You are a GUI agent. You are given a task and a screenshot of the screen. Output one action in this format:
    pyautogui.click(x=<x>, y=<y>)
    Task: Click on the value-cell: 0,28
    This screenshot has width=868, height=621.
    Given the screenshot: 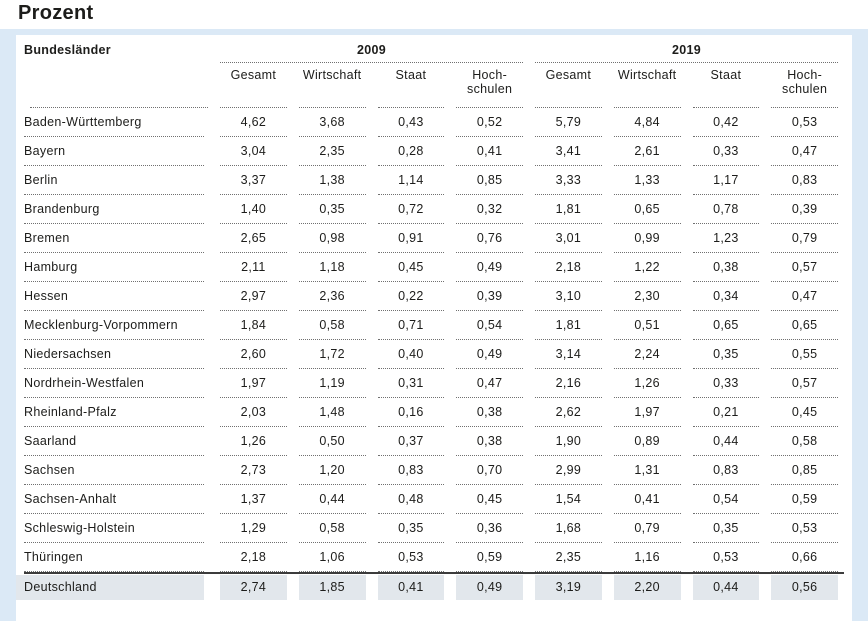 What is the action you would take?
    pyautogui.click(x=411, y=151)
    